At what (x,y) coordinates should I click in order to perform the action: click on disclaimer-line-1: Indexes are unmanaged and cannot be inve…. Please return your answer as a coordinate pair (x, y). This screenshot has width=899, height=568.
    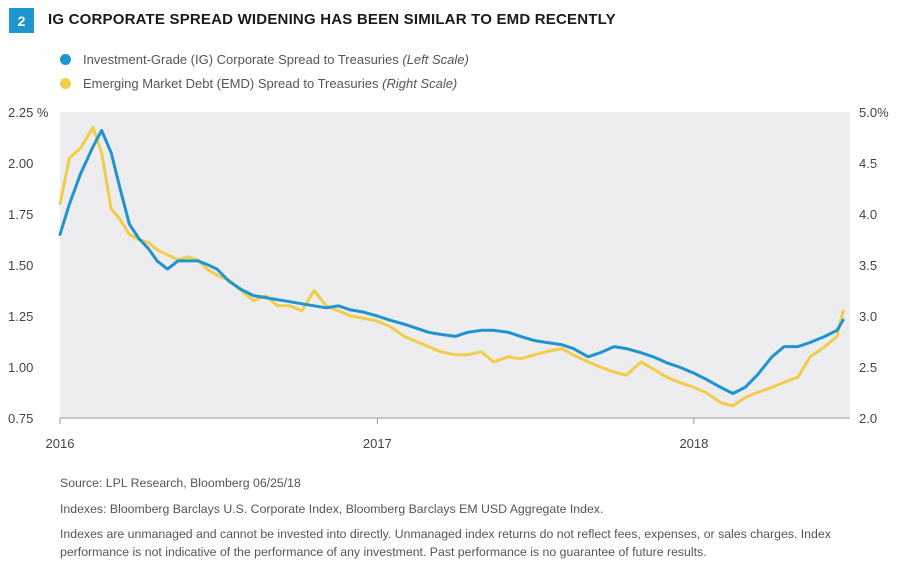
    Looking at the image, I should click on (445, 534).